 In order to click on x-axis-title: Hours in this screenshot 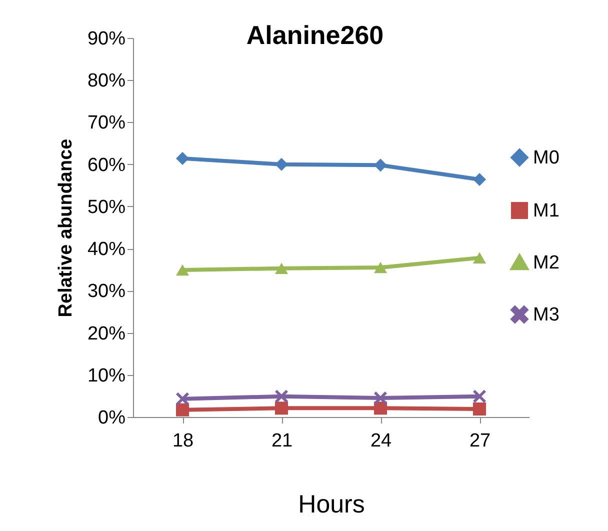, I will do `click(331, 504)`.